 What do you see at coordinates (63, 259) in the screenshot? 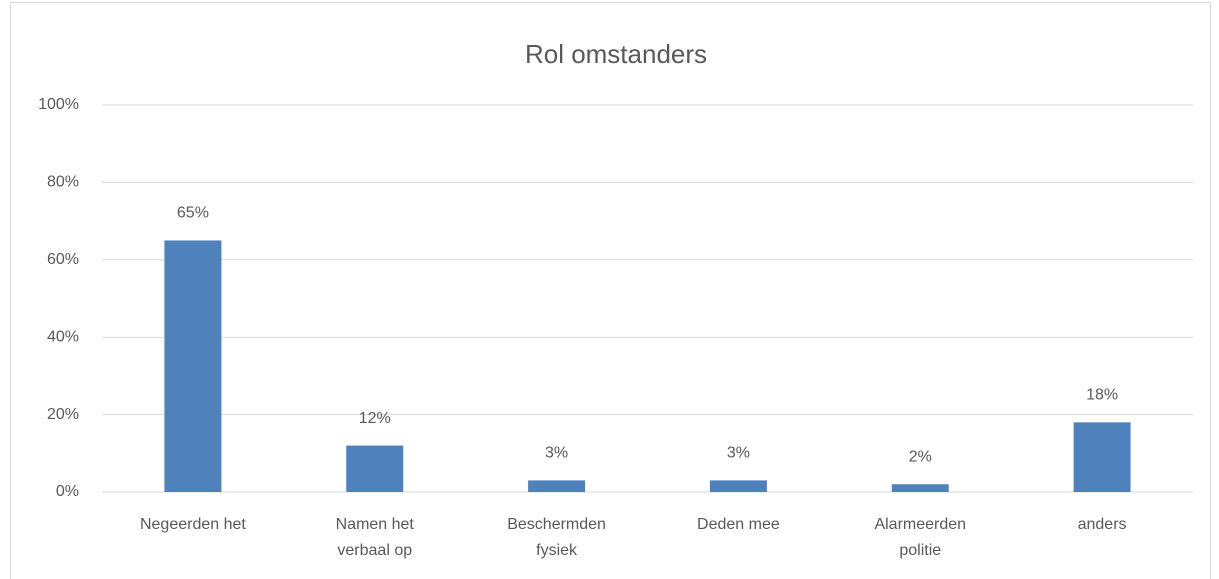
I see `y-tick-label: 60%` at bounding box center [63, 259].